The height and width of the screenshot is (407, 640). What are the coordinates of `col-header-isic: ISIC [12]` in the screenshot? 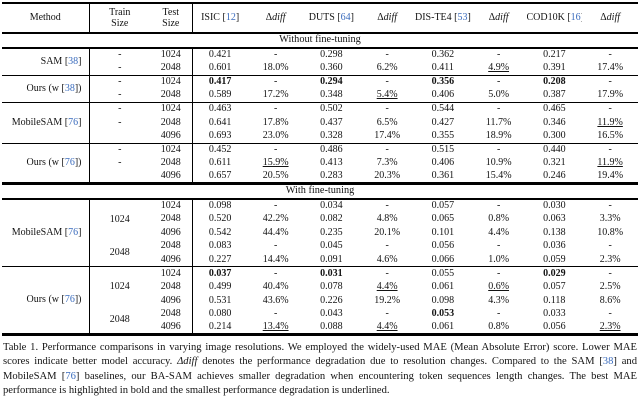 It's located at (220, 18).